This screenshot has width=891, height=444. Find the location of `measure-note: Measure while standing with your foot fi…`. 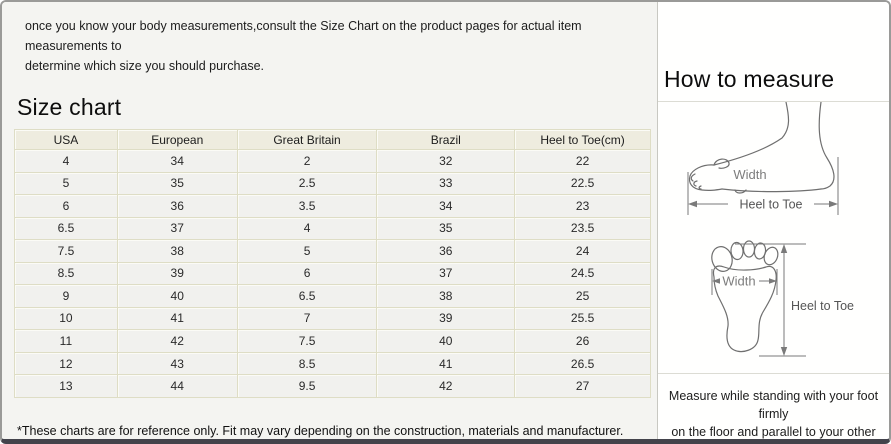

measure-note: Measure while standing with your foot fi… is located at coordinates (773, 407).